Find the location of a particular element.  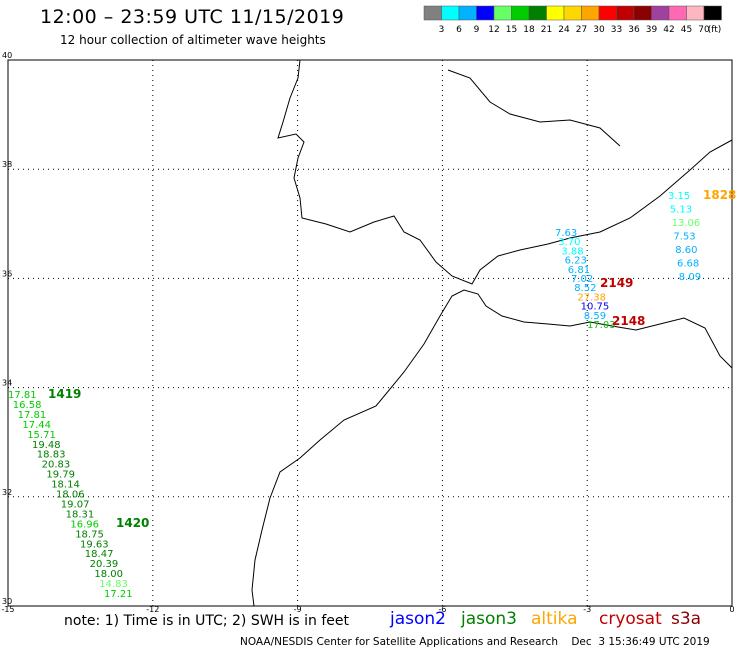

northern-island-coast is located at coordinates (534, 108).